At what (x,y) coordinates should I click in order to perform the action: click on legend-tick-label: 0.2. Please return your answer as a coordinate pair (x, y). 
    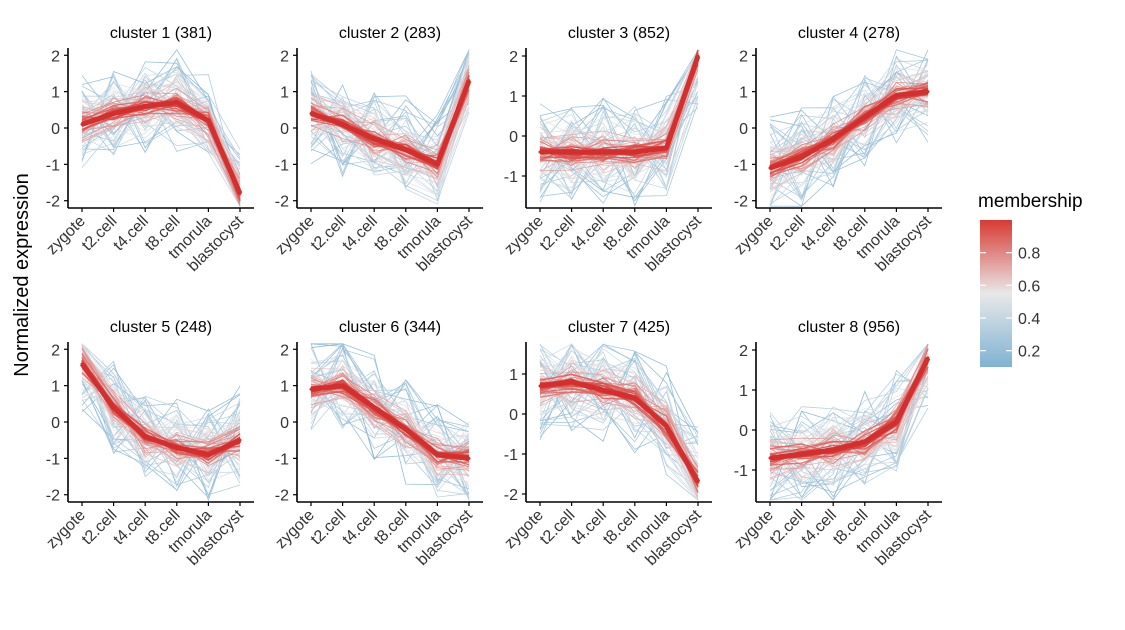
    Looking at the image, I should click on (1029, 352).